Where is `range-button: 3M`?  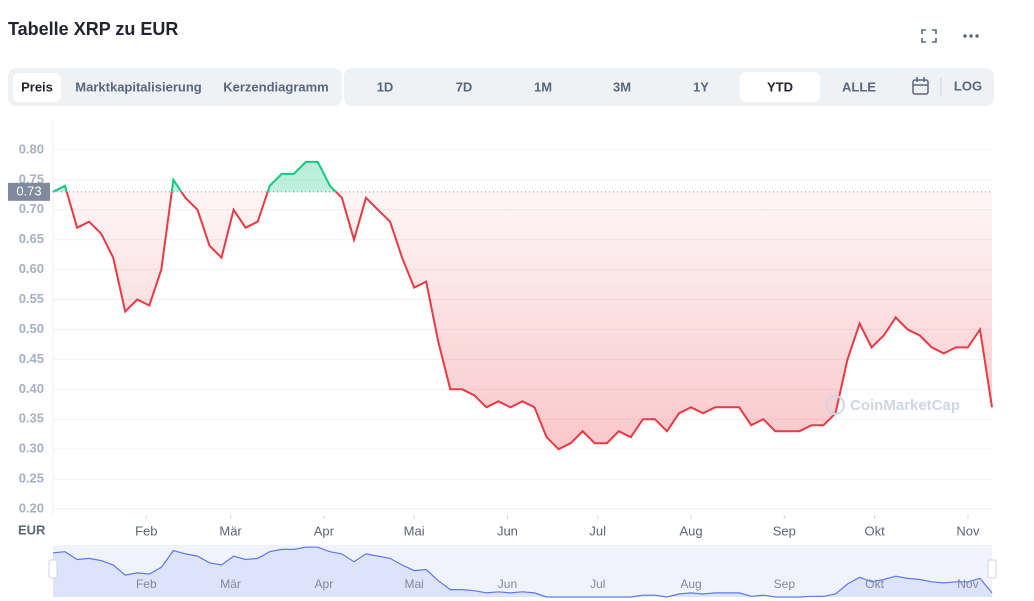 range-button: 3M is located at coordinates (622, 86).